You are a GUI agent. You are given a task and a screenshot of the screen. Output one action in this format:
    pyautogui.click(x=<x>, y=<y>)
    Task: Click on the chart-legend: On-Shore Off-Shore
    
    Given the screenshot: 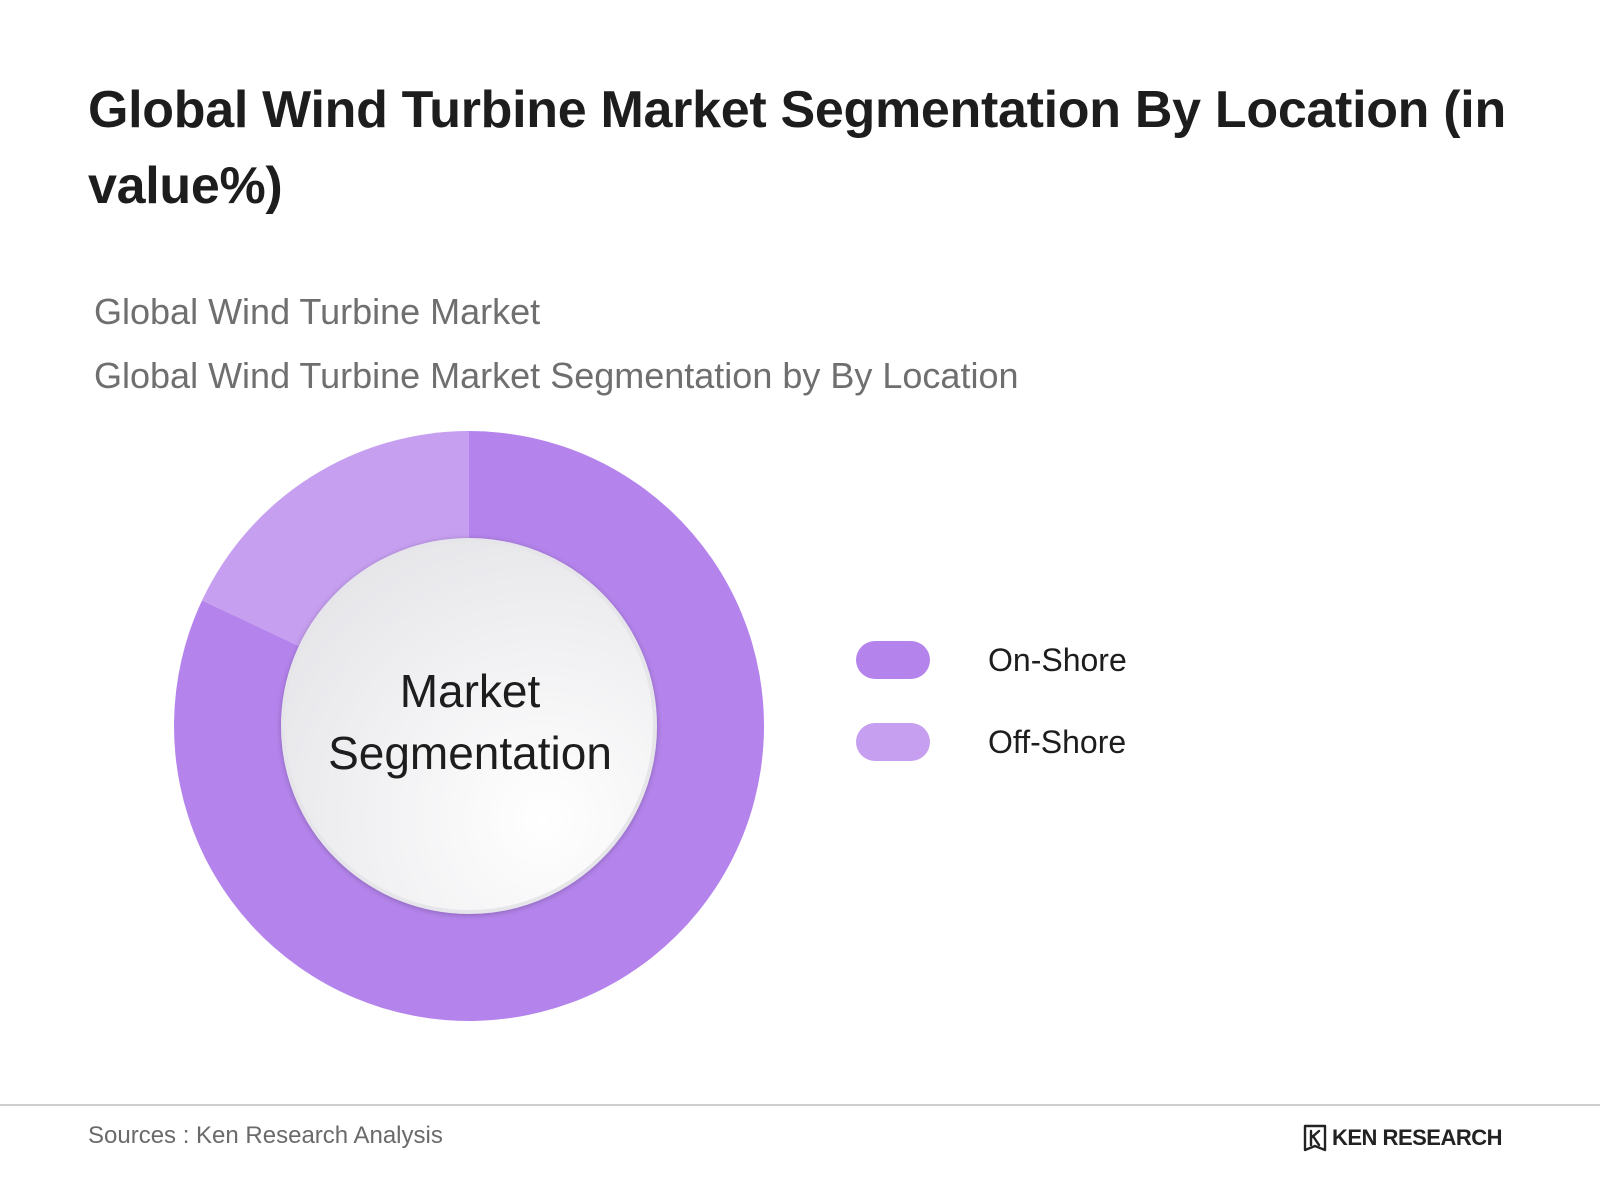 What is the action you would take?
    pyautogui.click(x=991, y=722)
    